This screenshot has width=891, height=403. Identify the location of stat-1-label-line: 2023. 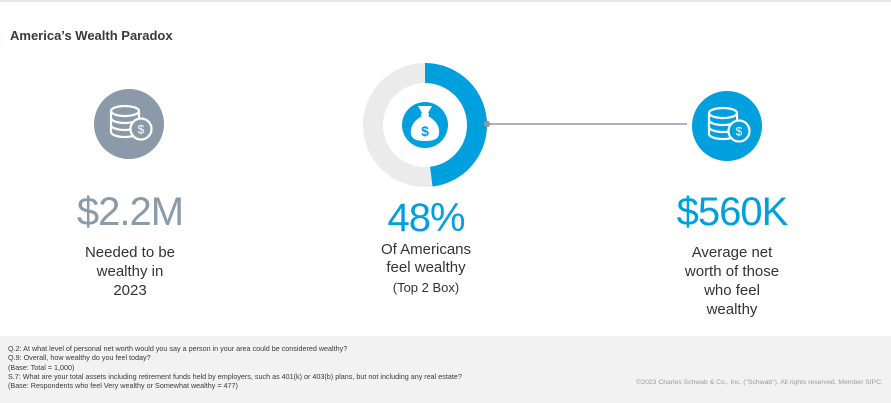
(130, 290).